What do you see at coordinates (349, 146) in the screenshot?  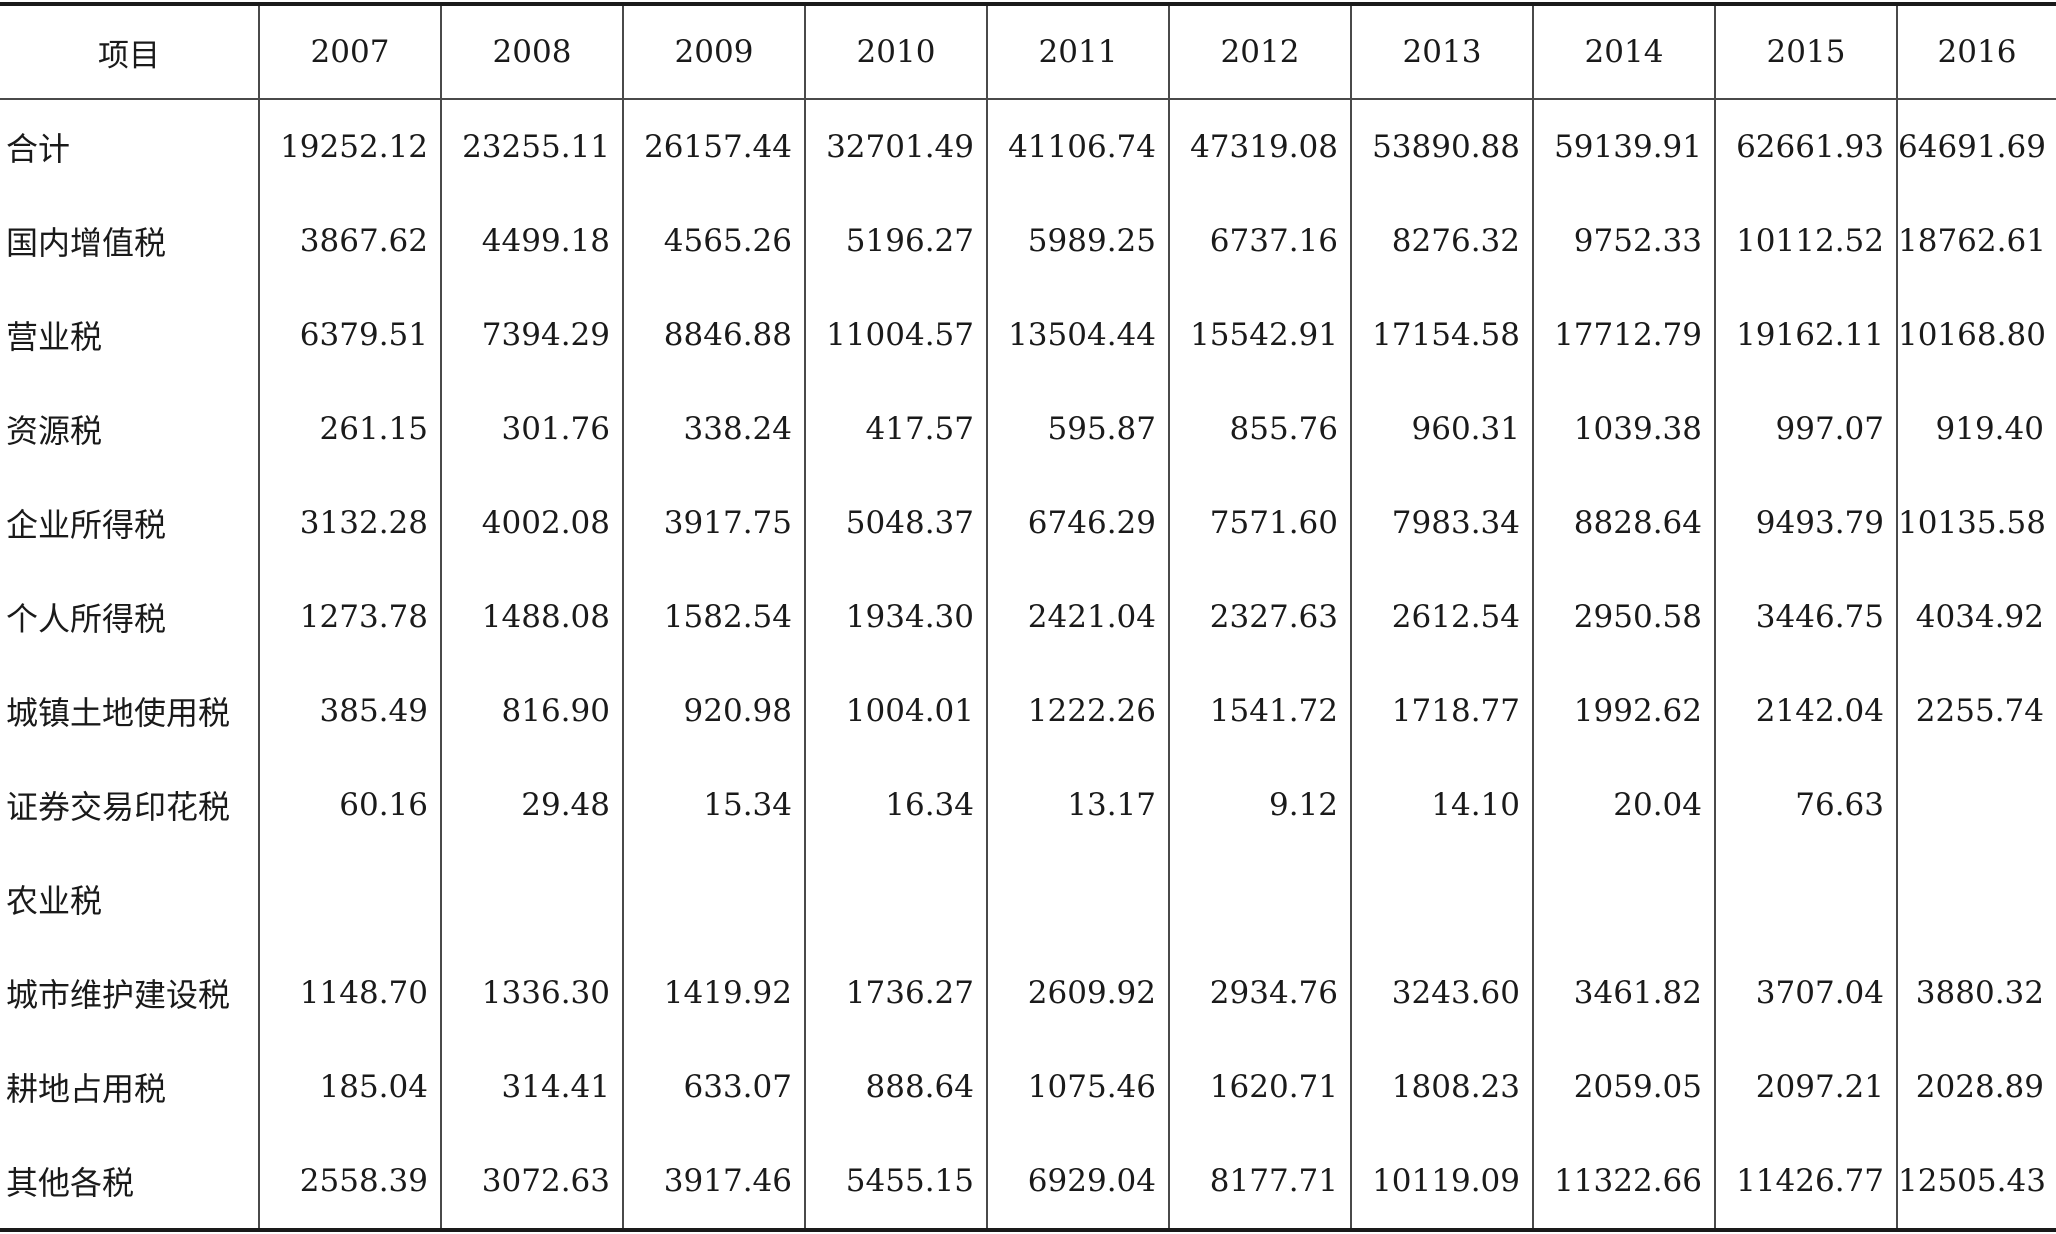 I see `table-cell: 19252.12` at bounding box center [349, 146].